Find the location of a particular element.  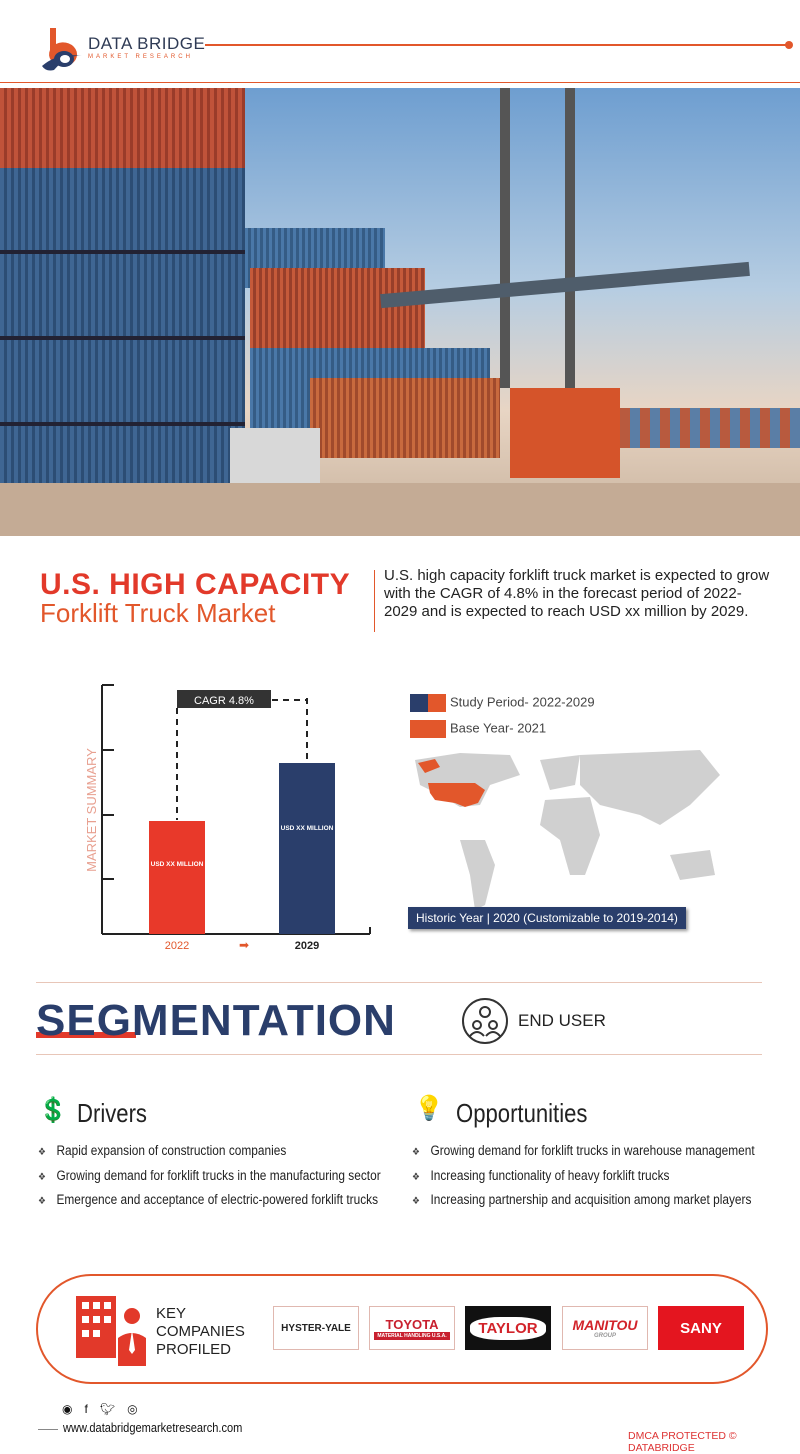

opportunities-title: Opportunities is located at coordinates (522, 1113).